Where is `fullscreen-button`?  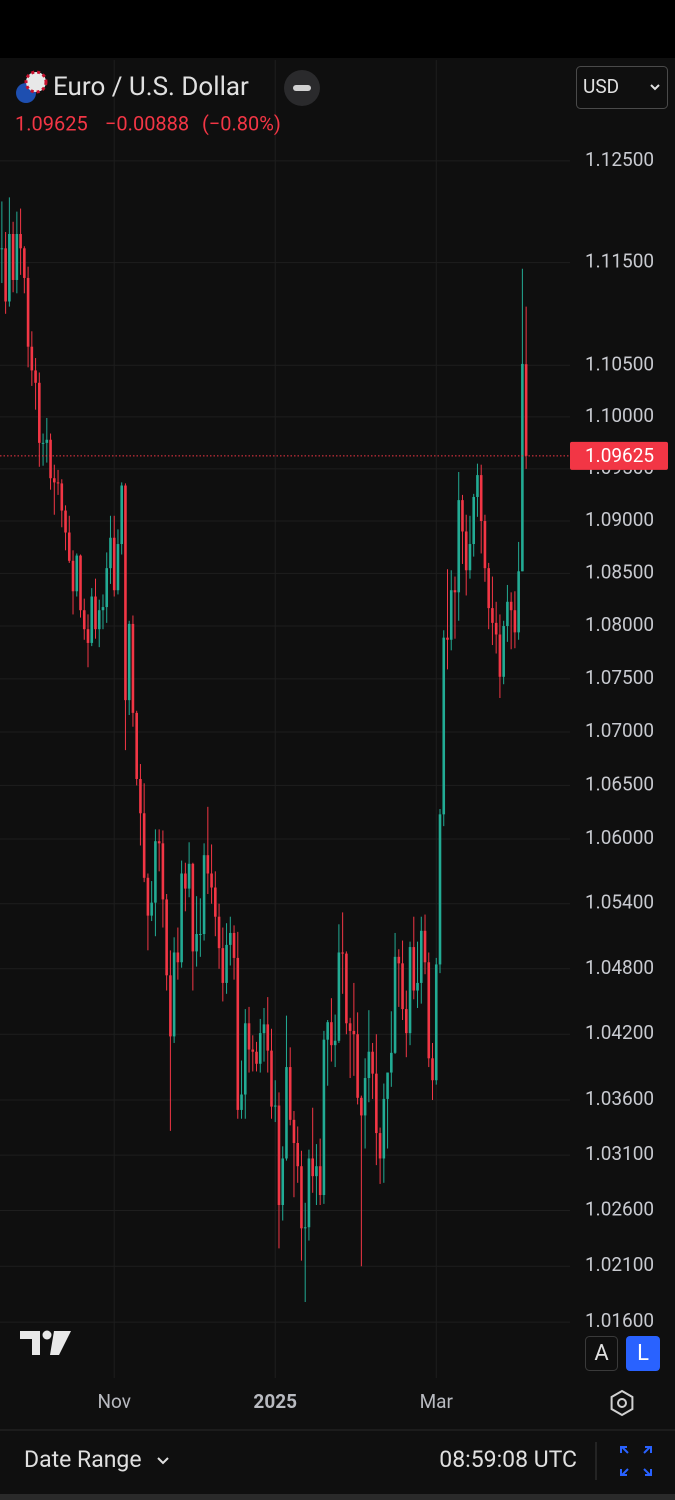
fullscreen-button is located at coordinates (636, 1461).